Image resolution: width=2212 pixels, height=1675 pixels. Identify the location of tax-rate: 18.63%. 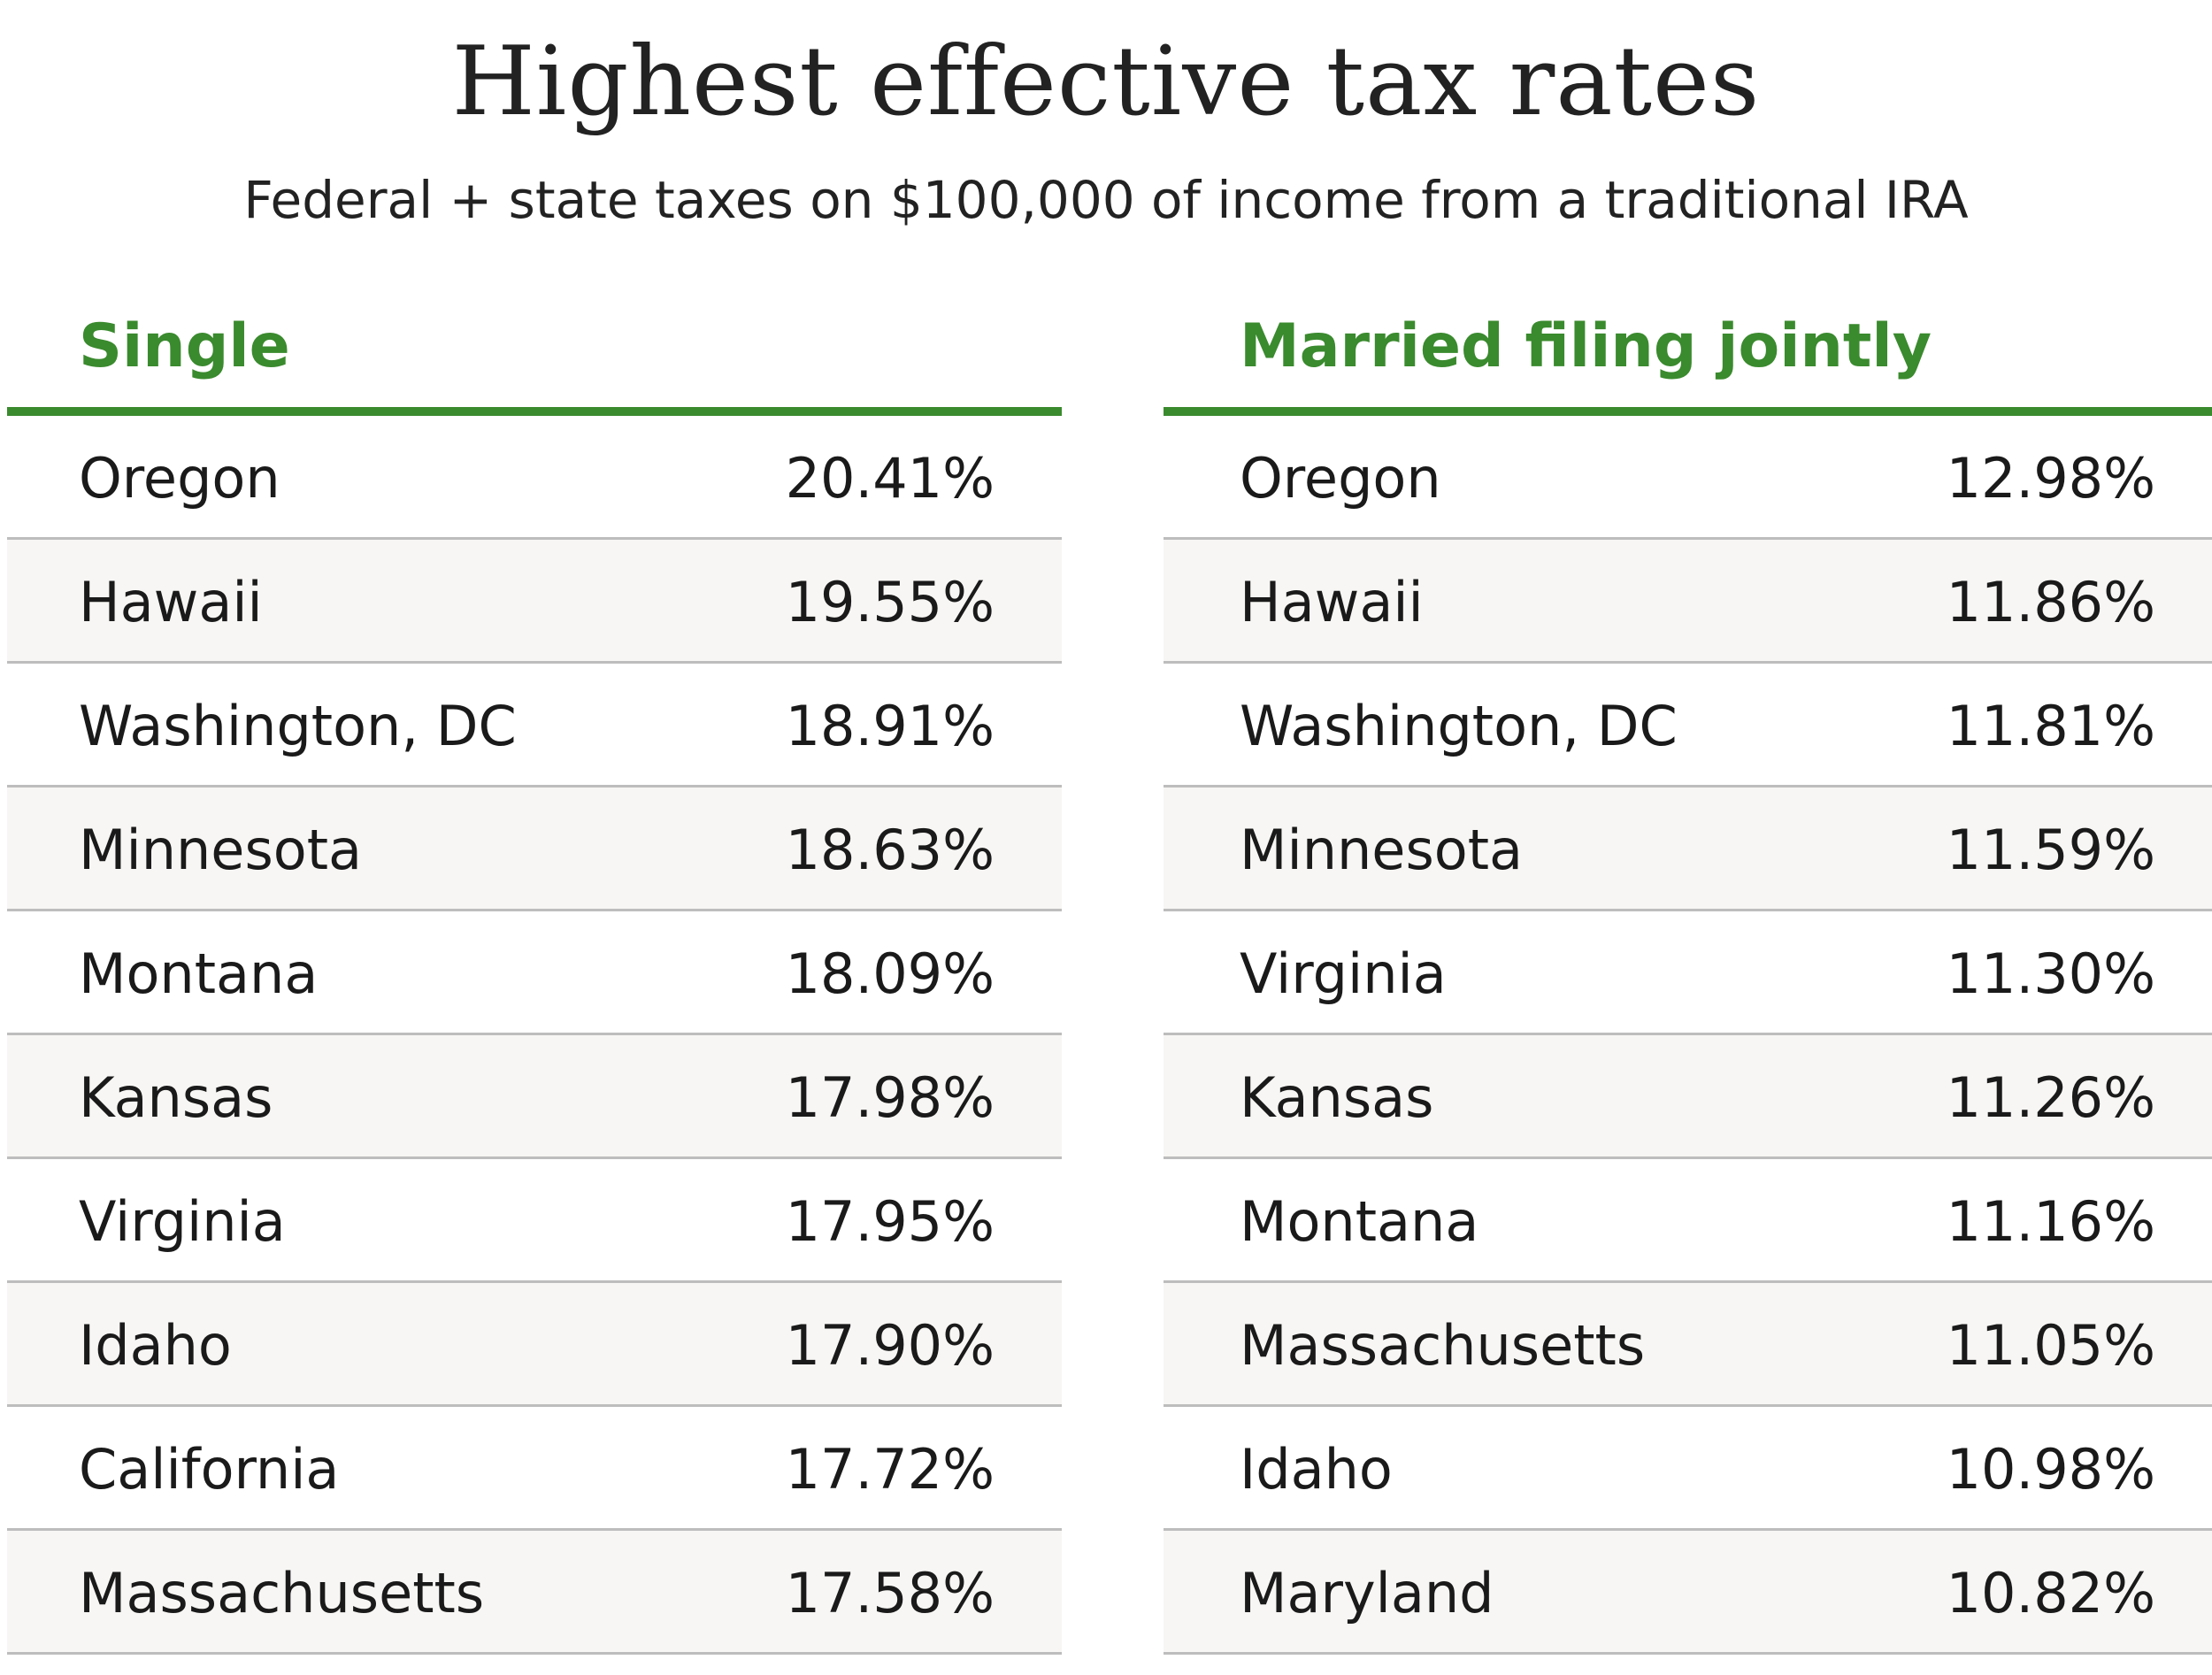
(890, 850).